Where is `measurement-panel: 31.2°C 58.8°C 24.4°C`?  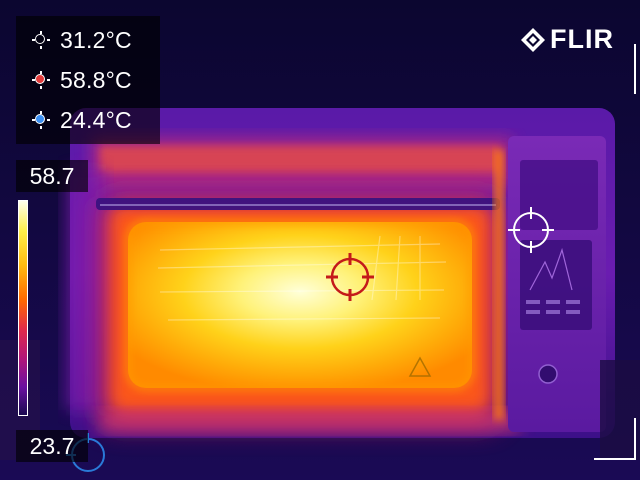
measurement-panel: 31.2°C 58.8°C 24.4°C is located at coordinates (88, 80).